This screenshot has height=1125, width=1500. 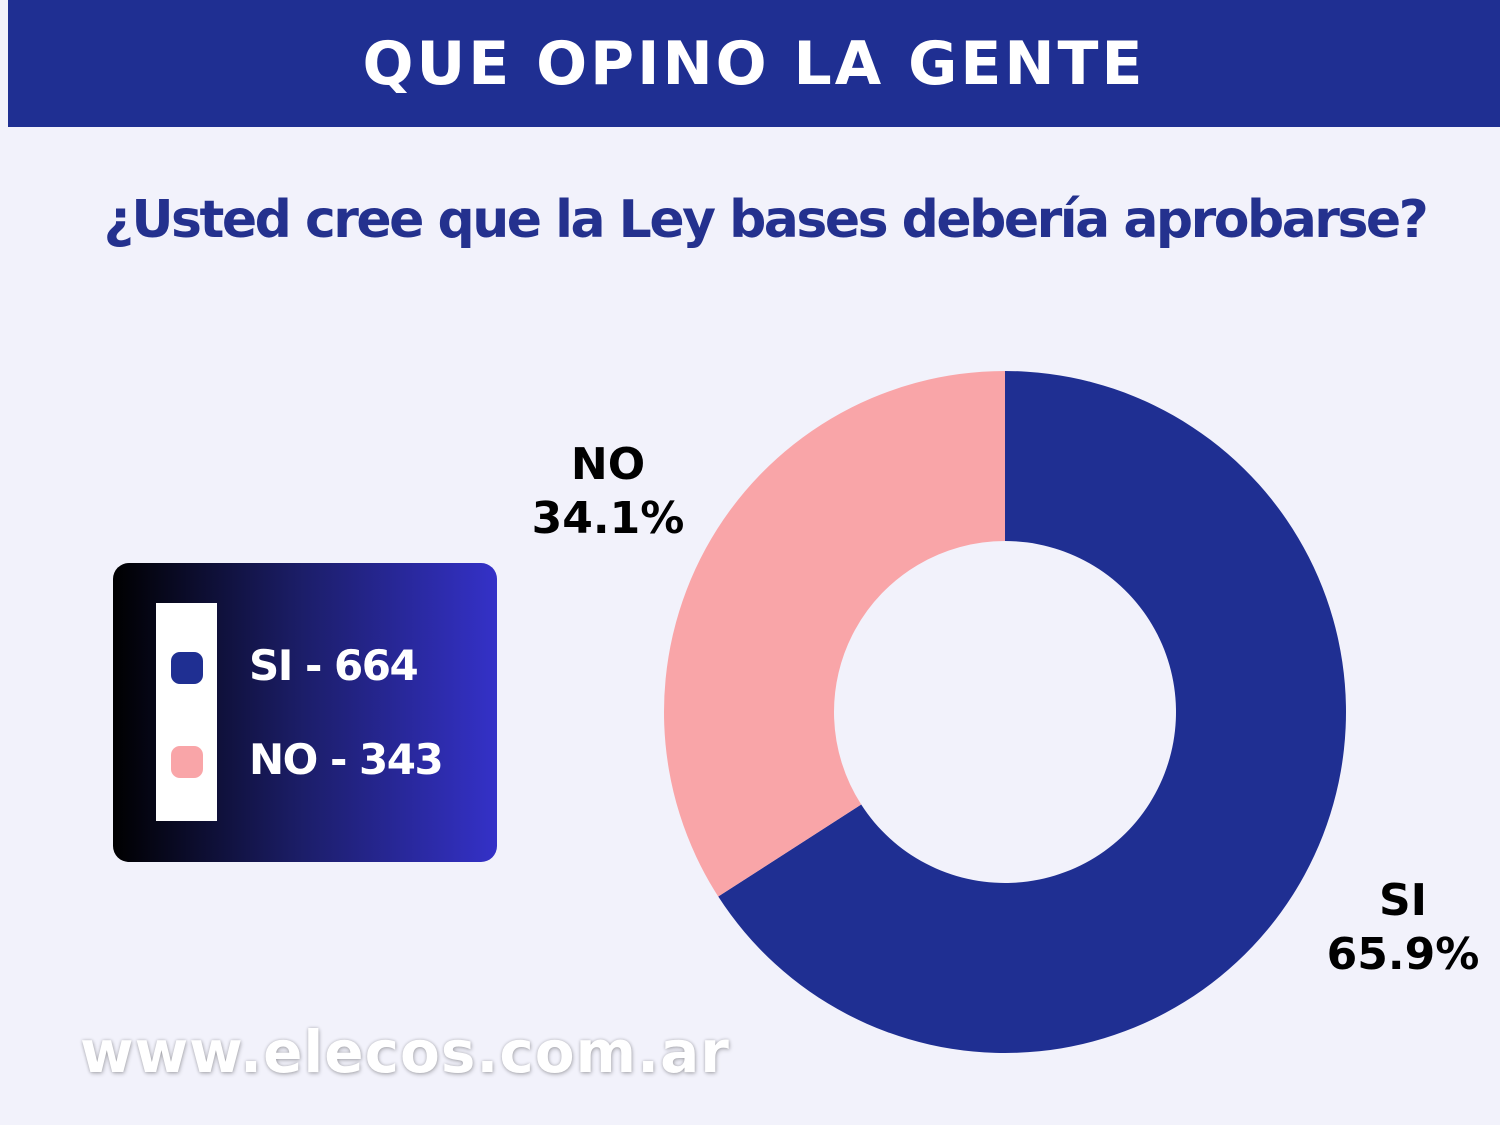 I want to click on legend-card: SI - 664 NO - 343, so click(x=305, y=712).